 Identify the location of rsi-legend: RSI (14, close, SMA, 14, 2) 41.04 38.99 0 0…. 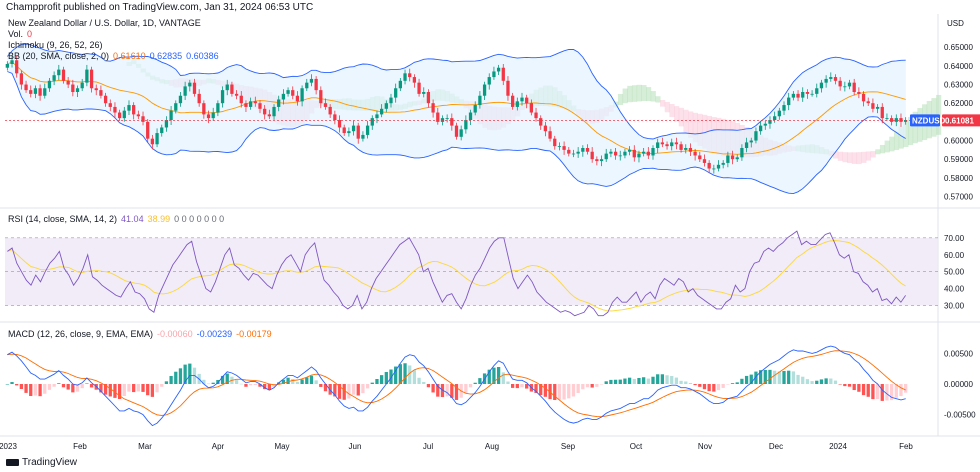
(118, 219).